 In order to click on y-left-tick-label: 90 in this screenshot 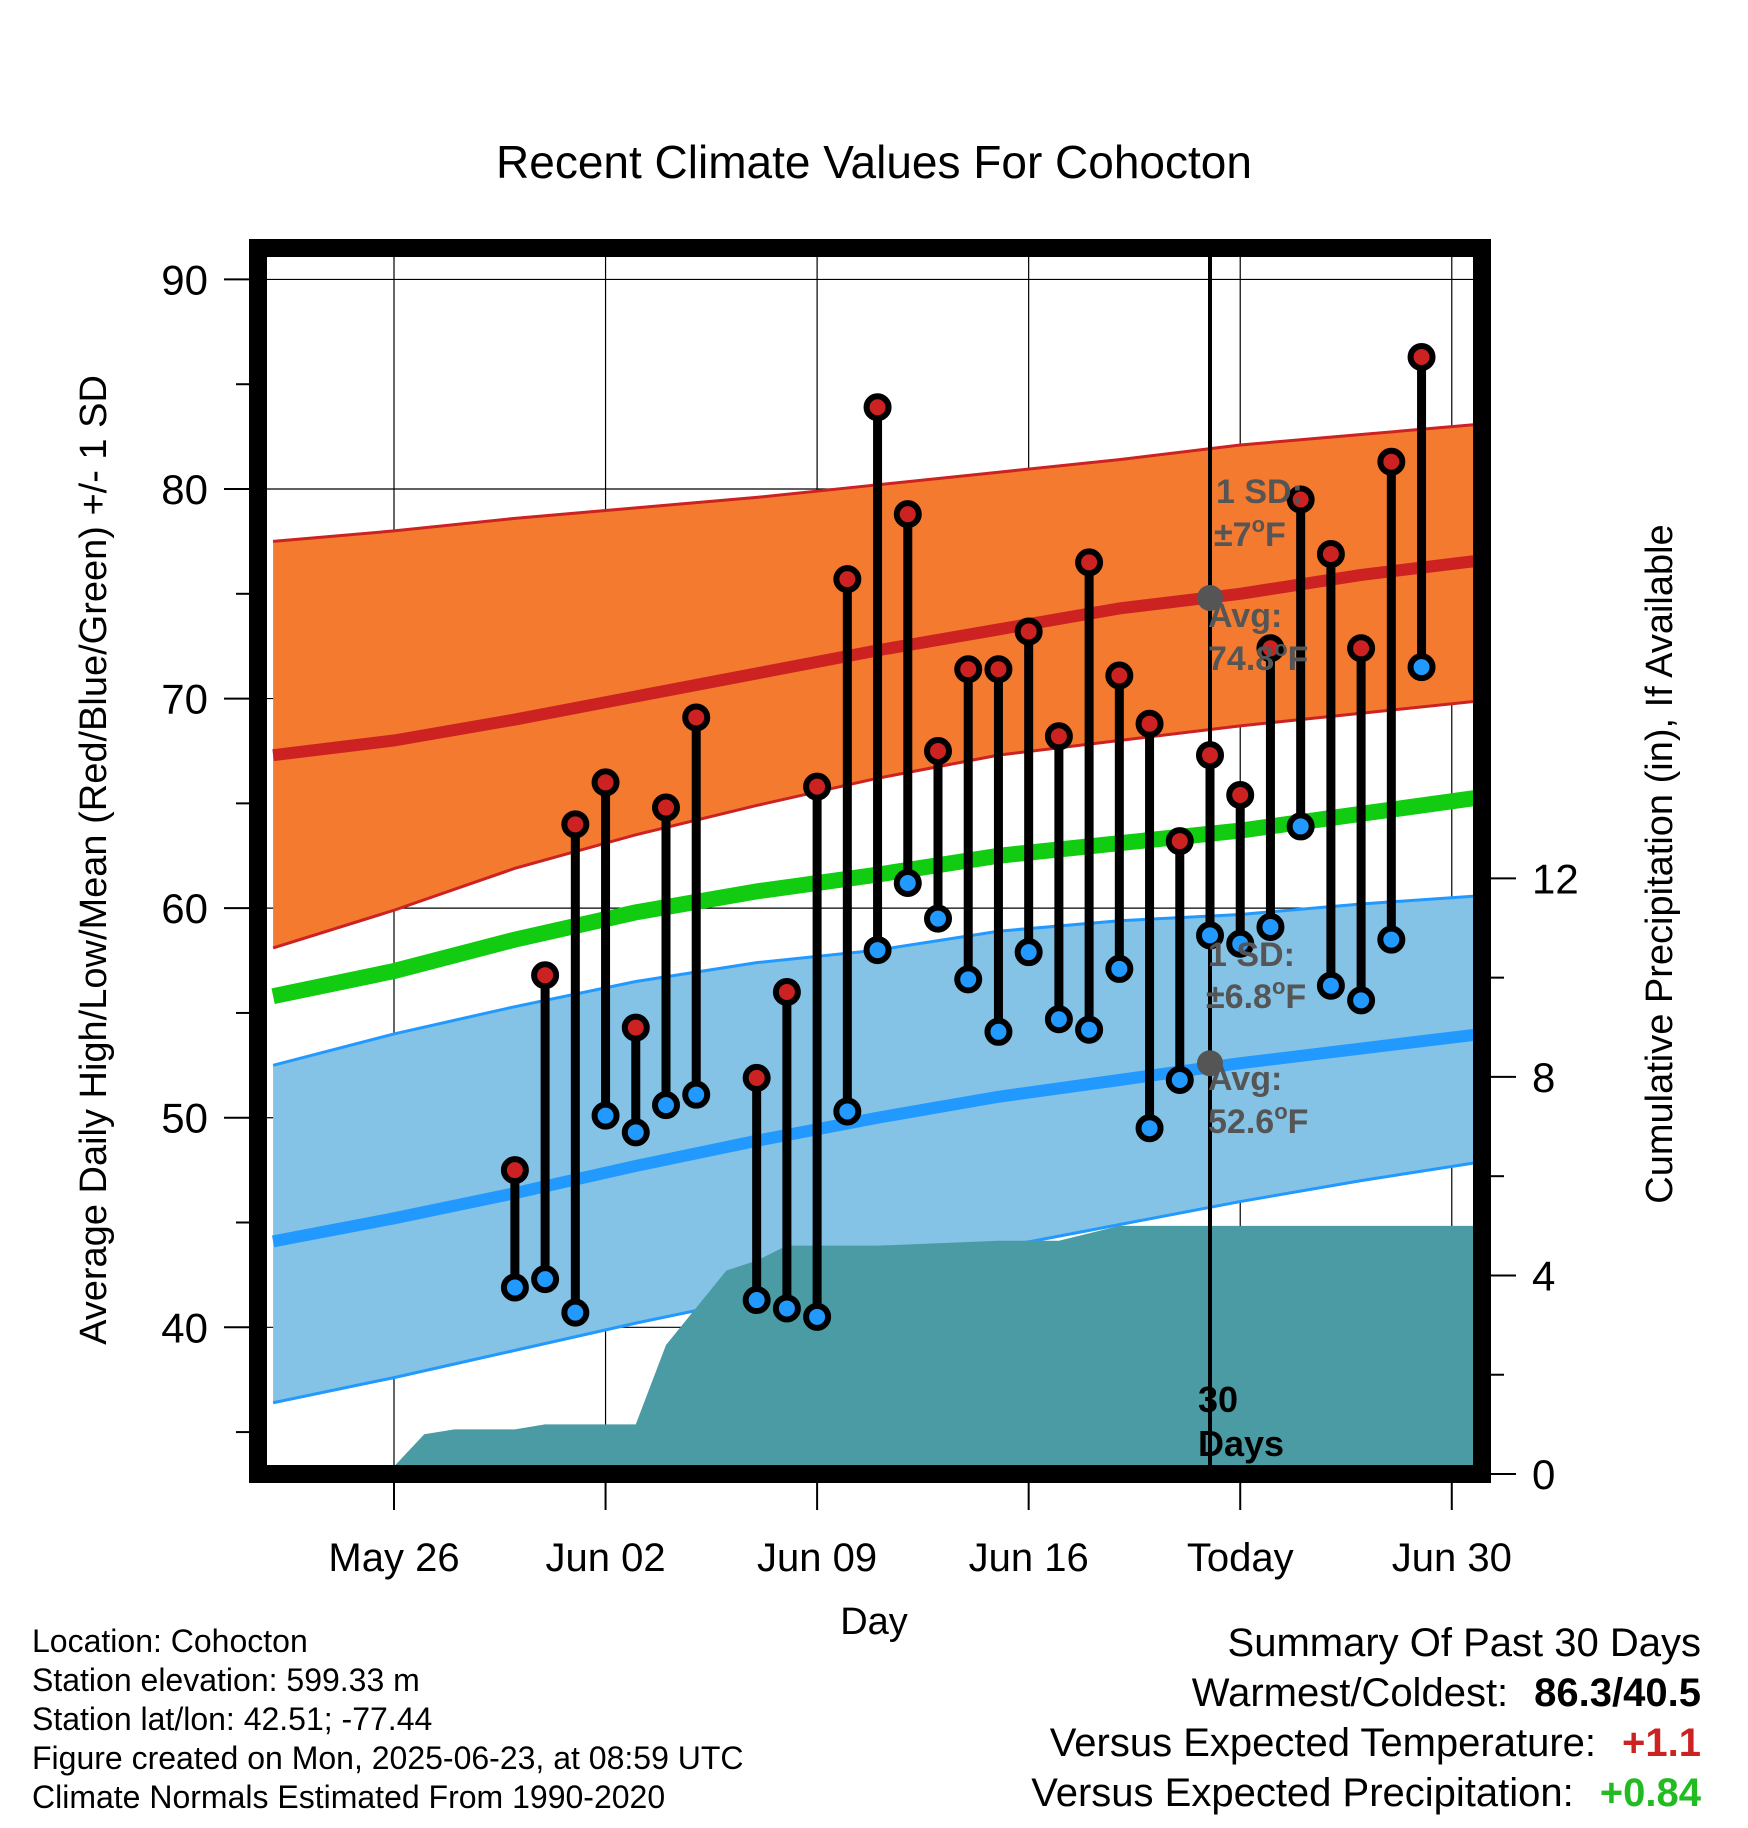, I will do `click(184, 279)`.